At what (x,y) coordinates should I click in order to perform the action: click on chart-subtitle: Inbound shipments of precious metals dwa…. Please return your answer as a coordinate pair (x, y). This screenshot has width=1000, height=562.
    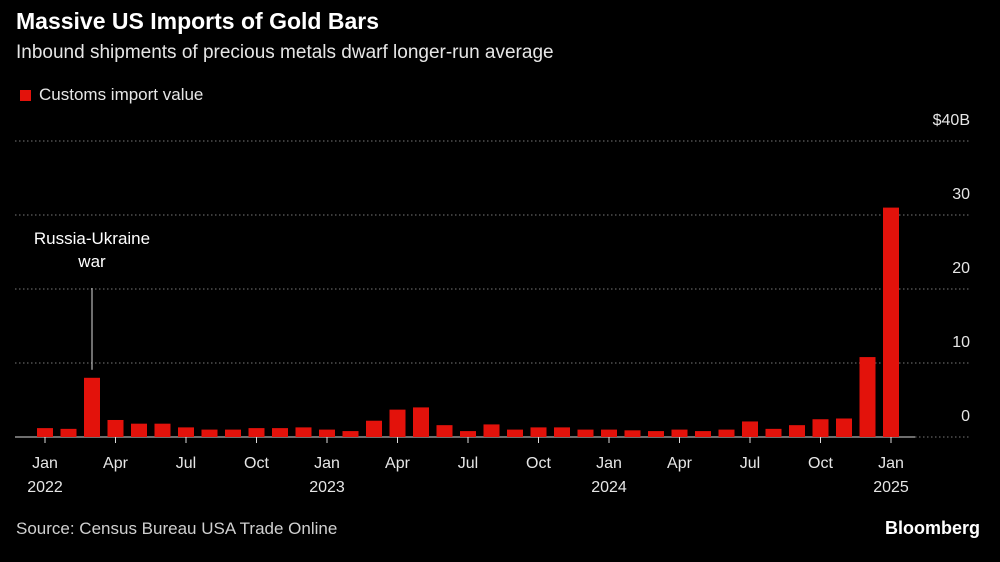
    Looking at the image, I should click on (285, 52).